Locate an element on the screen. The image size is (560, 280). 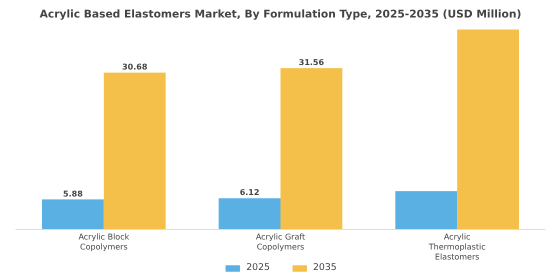
legend-label: 2025 is located at coordinates (258, 267).